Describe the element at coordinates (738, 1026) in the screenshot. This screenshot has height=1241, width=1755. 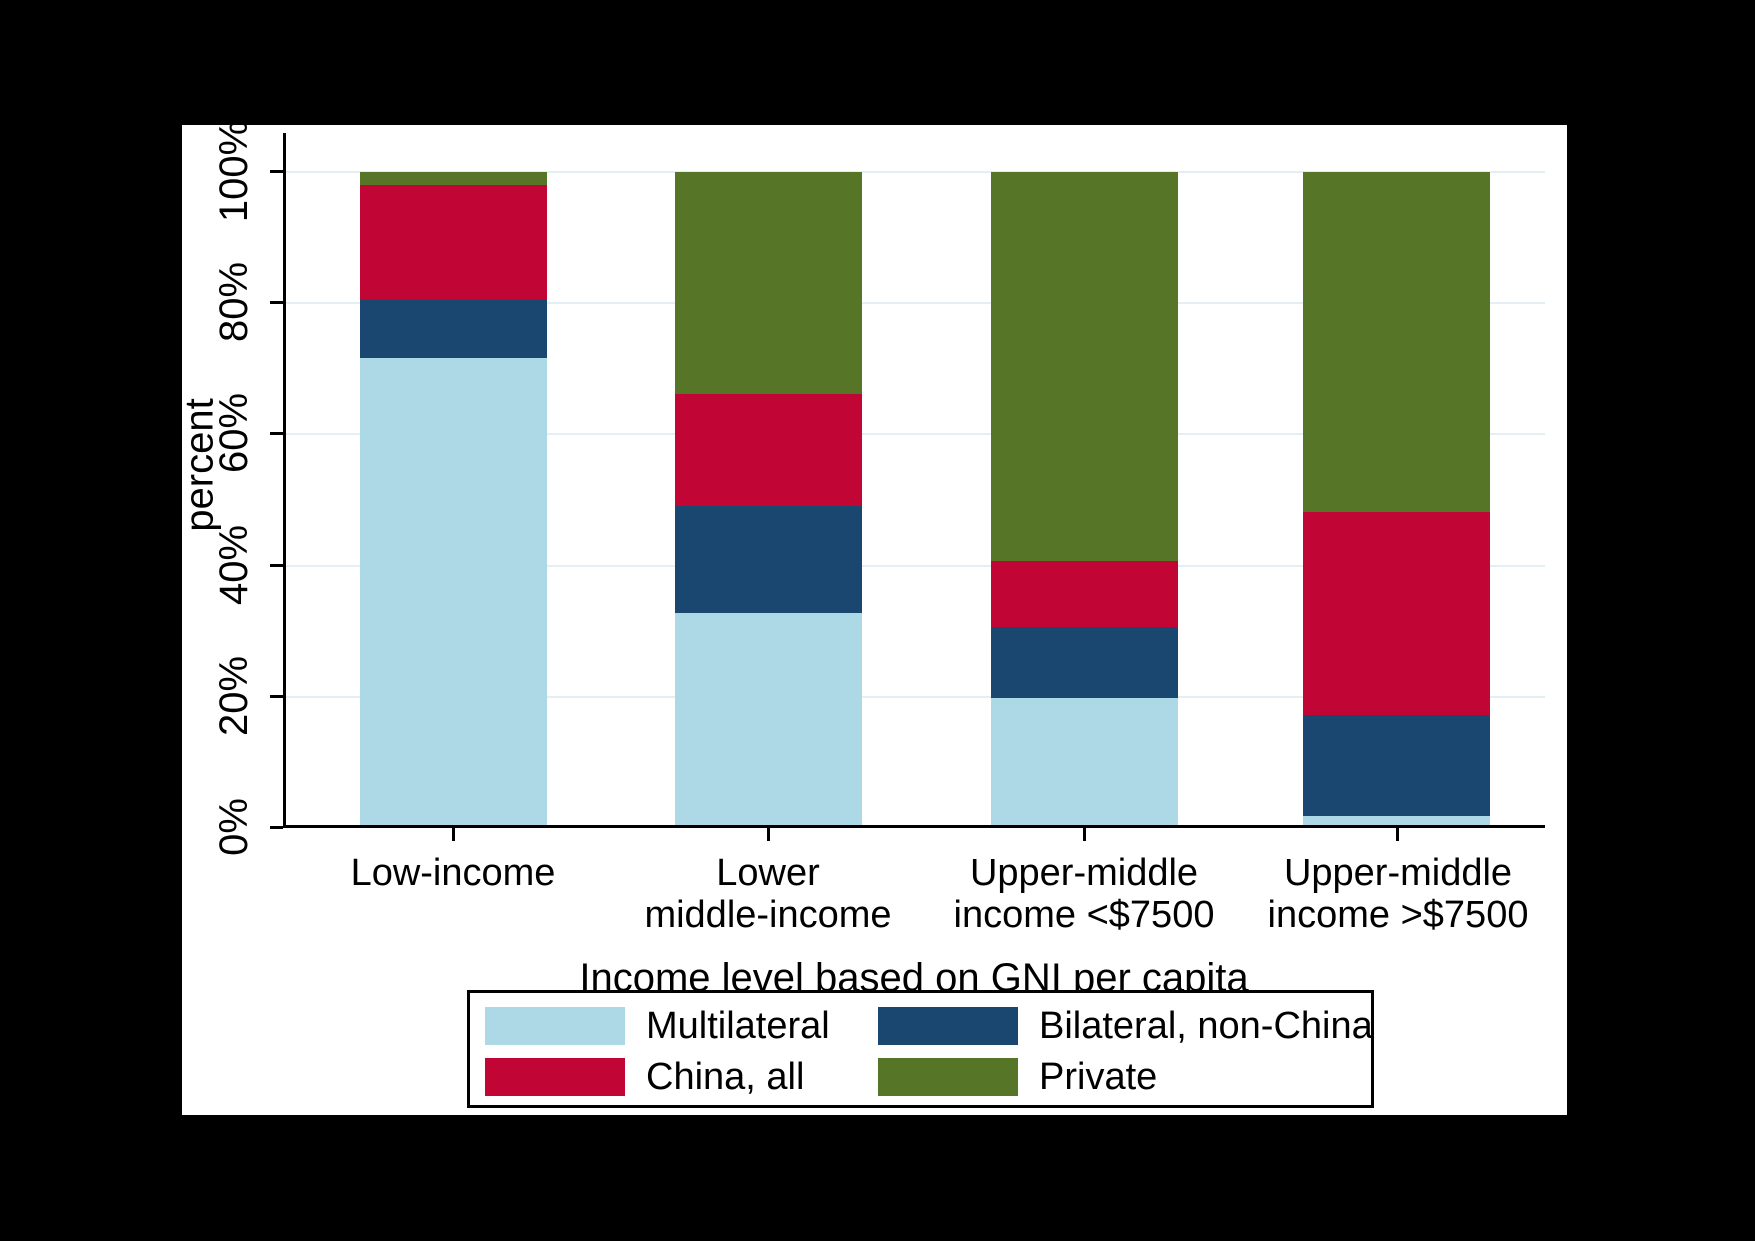
I see `legend-label-multilateral: Multilateral` at that location.